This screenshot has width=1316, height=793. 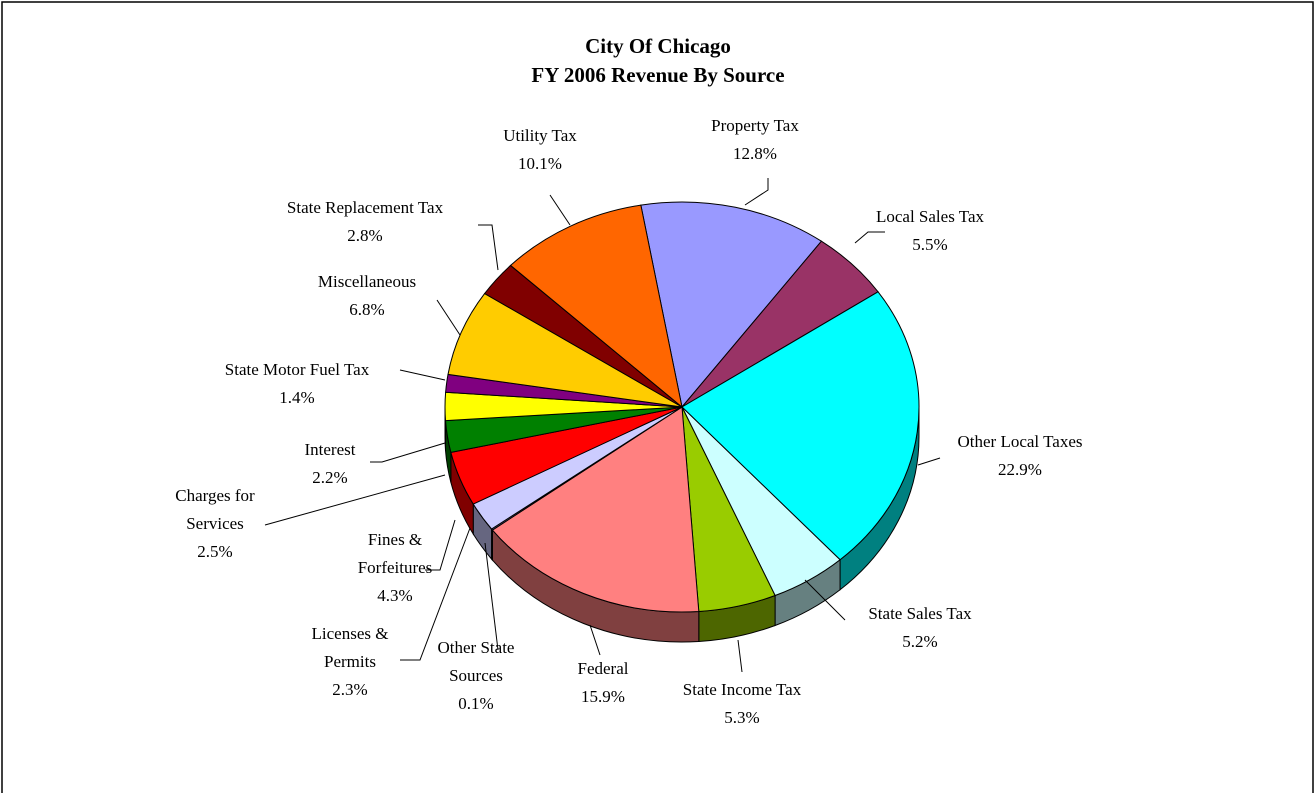 I want to click on value-label: 22.9%, so click(x=1020, y=469).